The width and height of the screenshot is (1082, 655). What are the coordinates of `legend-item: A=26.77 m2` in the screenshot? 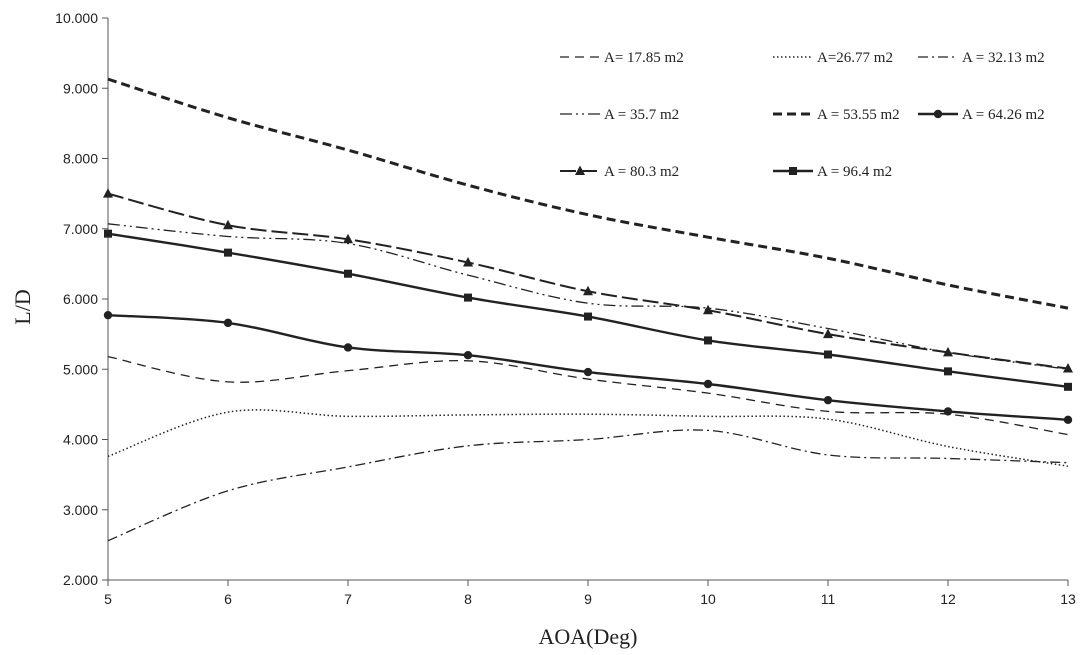 It's located at (833, 58).